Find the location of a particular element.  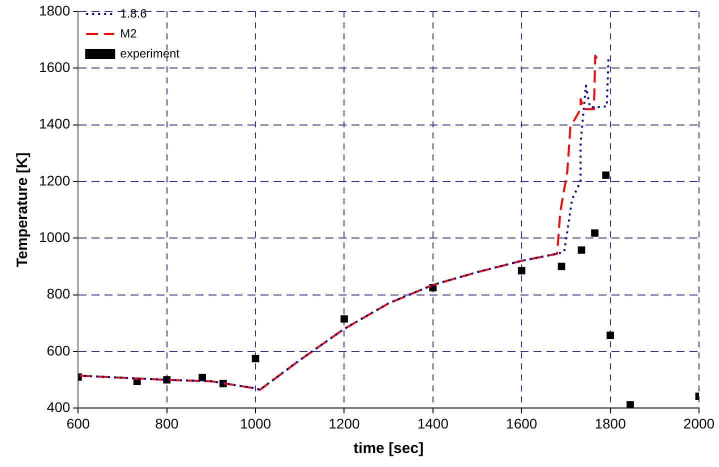

y-tick-label: 1400 is located at coordinates (54, 124).